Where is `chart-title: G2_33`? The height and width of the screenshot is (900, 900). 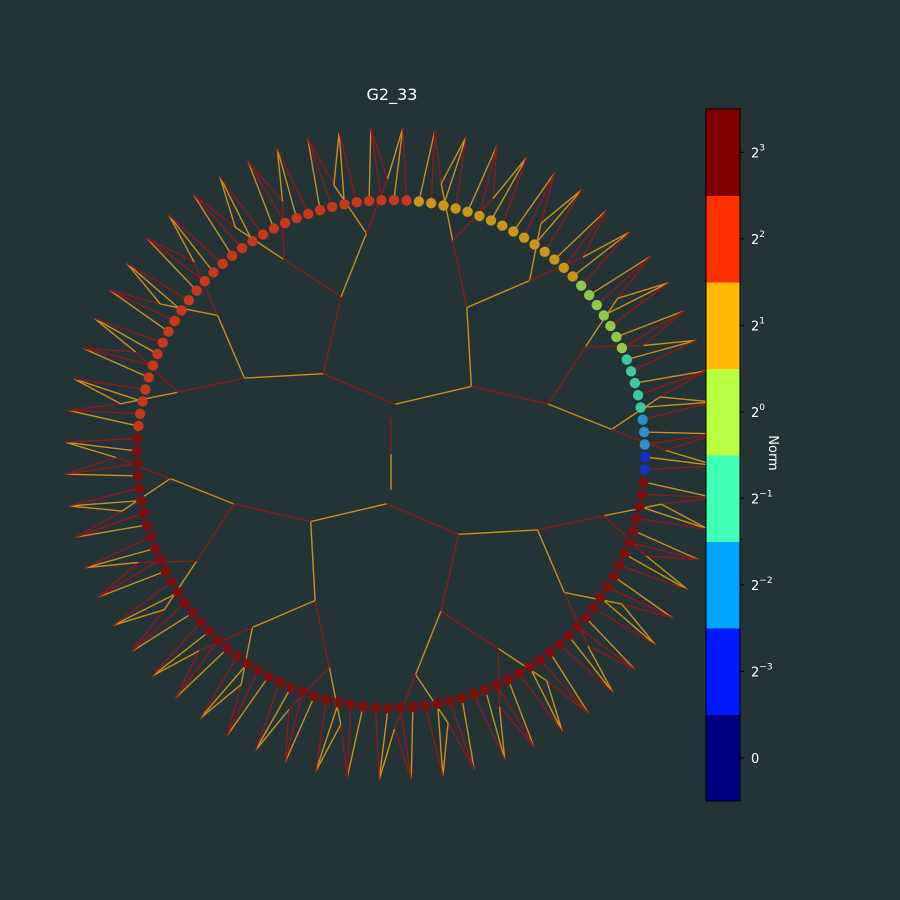 chart-title: G2_33 is located at coordinates (392, 95).